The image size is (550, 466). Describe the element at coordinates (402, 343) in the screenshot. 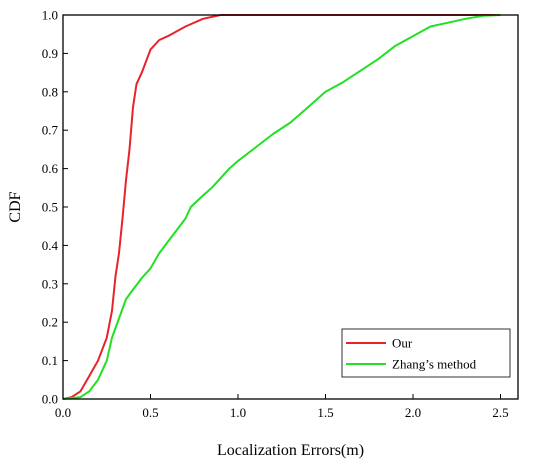

I see `legend-label: Our` at that location.